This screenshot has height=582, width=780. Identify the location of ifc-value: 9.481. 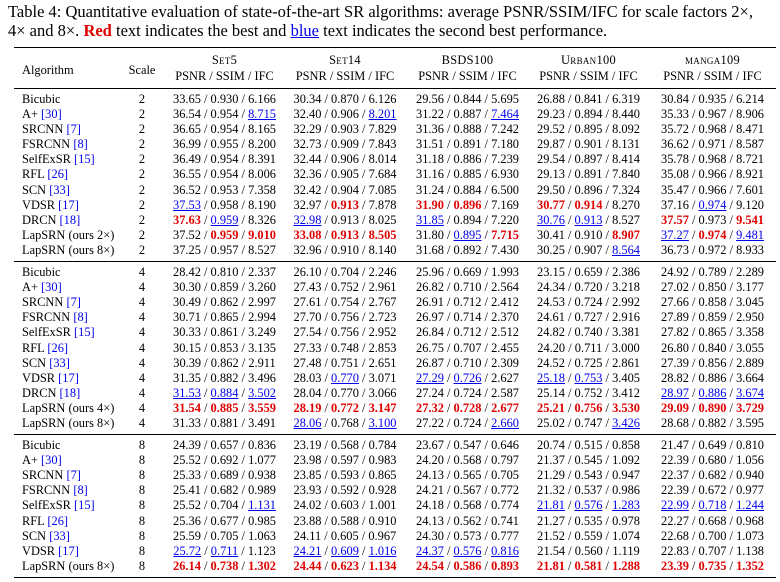
(750, 234).